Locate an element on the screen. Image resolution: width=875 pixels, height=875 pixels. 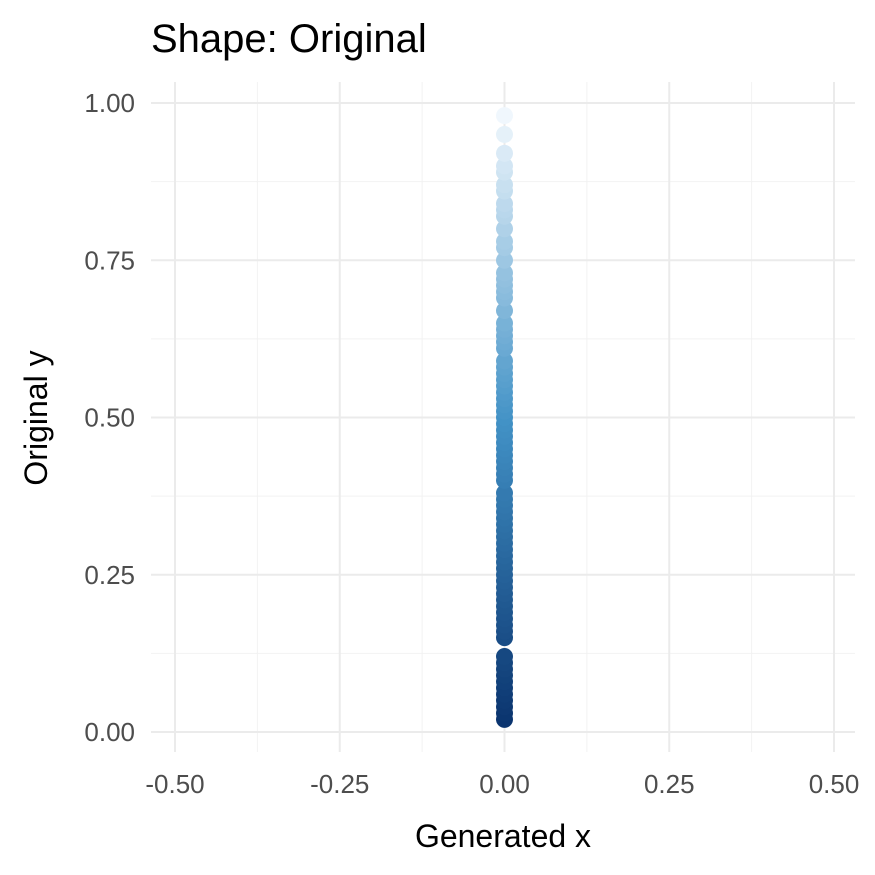
y-axis-label: Original y is located at coordinates (36, 417).